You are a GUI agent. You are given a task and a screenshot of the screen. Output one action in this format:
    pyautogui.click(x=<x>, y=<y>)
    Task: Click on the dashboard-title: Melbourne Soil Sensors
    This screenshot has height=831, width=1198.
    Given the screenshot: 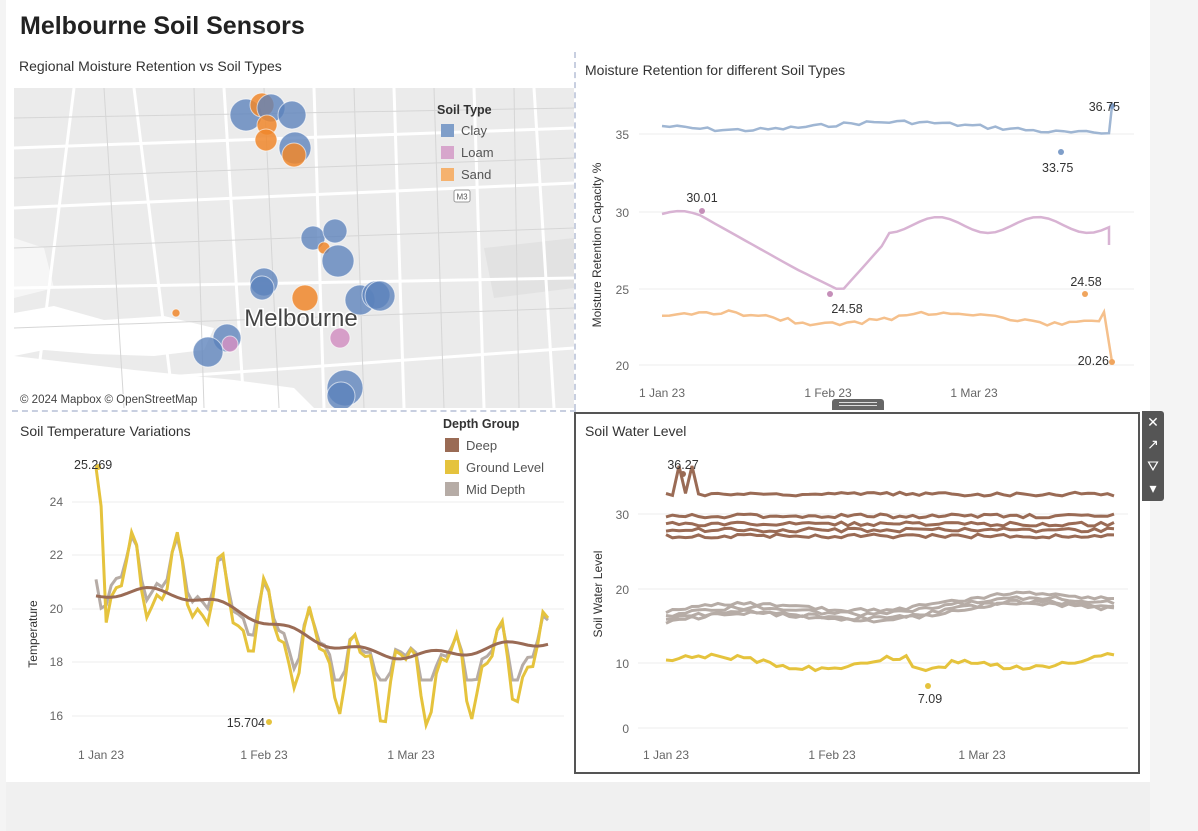 What is the action you would take?
    pyautogui.click(x=162, y=26)
    